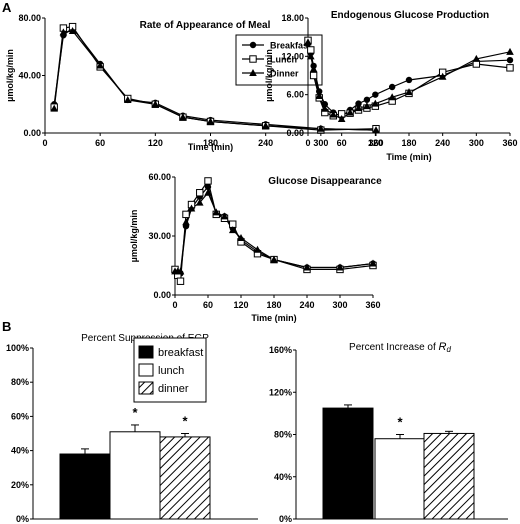  I want to click on legend-dinner-marker, so click(253, 72).